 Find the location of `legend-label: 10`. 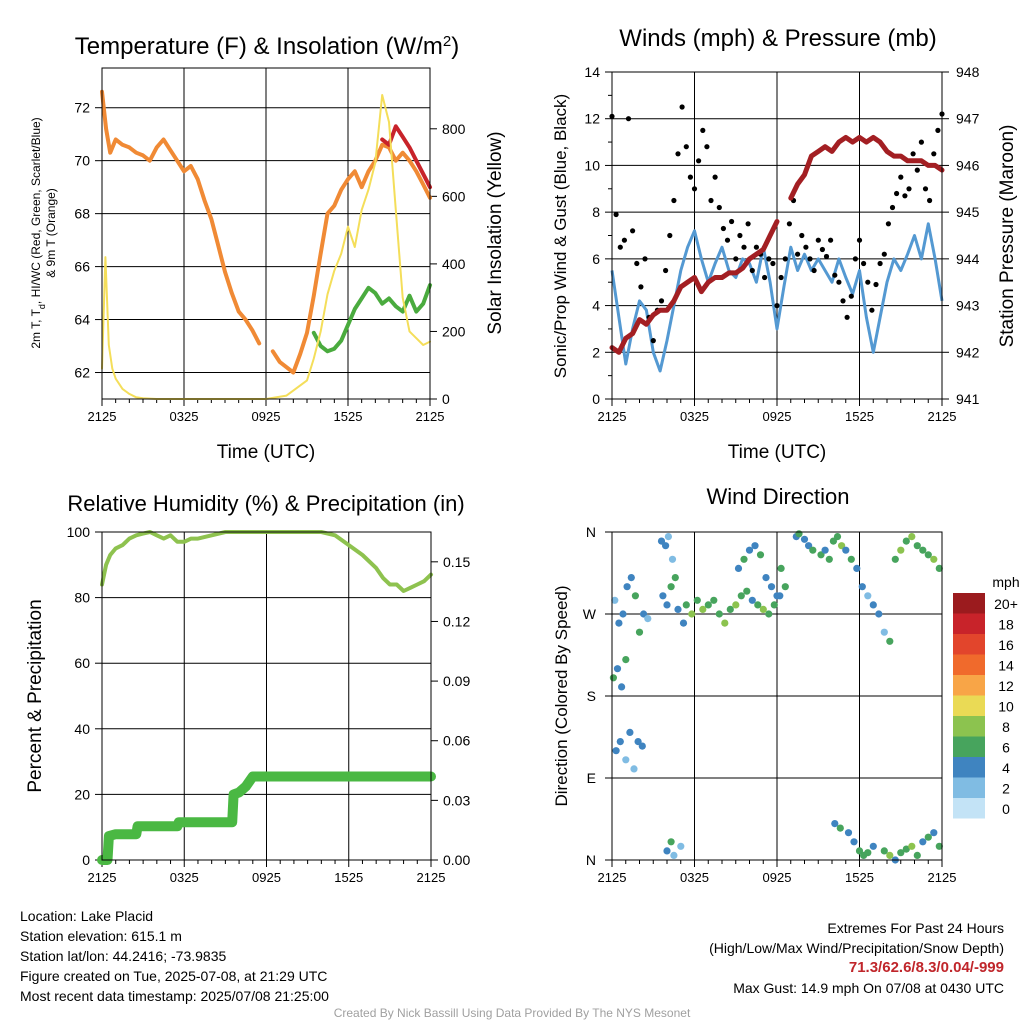

legend-label: 10 is located at coordinates (1006, 707).